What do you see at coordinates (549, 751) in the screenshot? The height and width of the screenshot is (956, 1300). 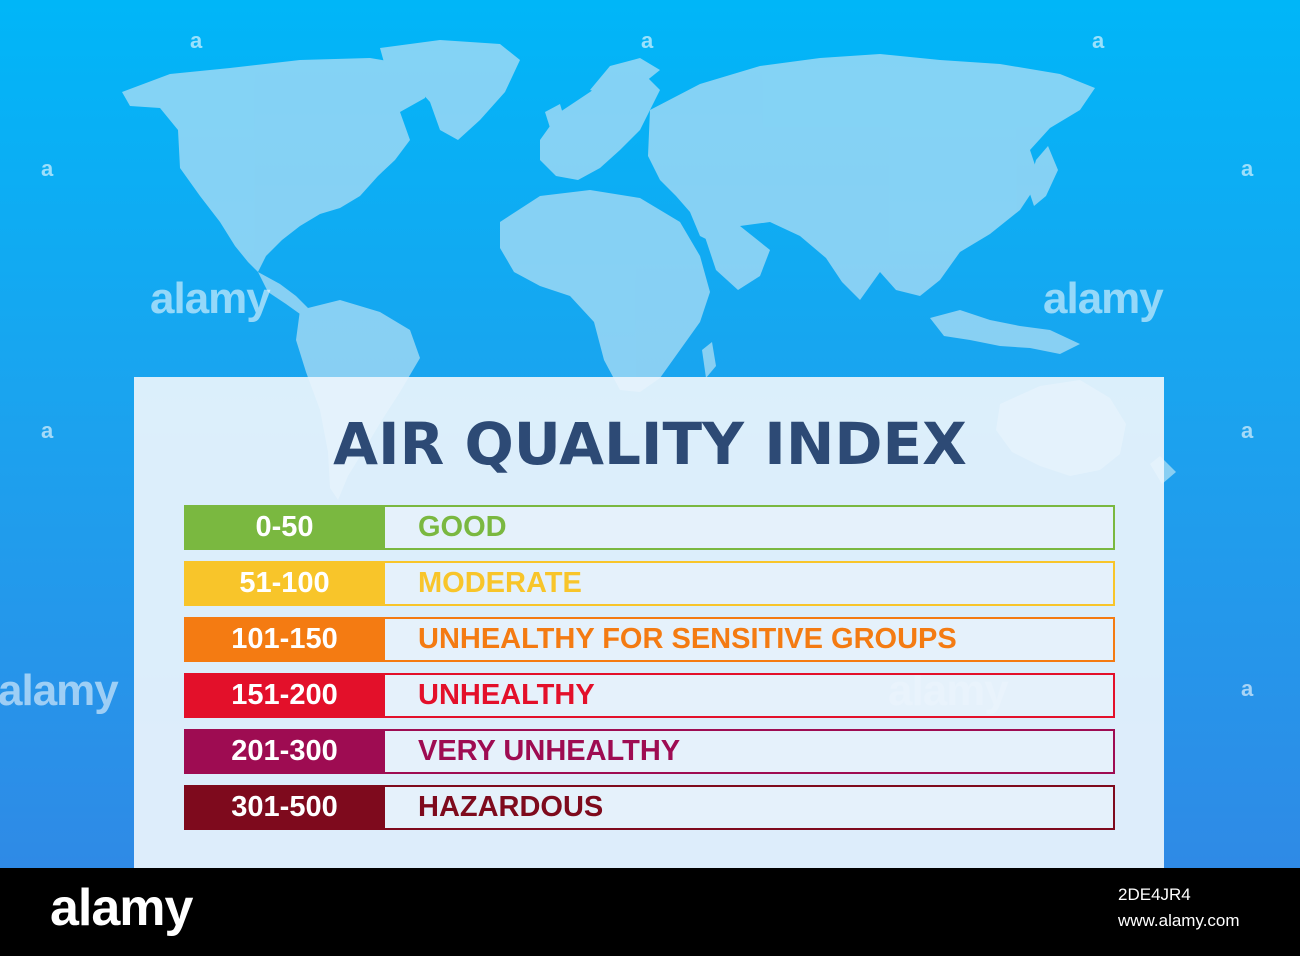 I see `aqi-label: VERY UNHEALTHY` at bounding box center [549, 751].